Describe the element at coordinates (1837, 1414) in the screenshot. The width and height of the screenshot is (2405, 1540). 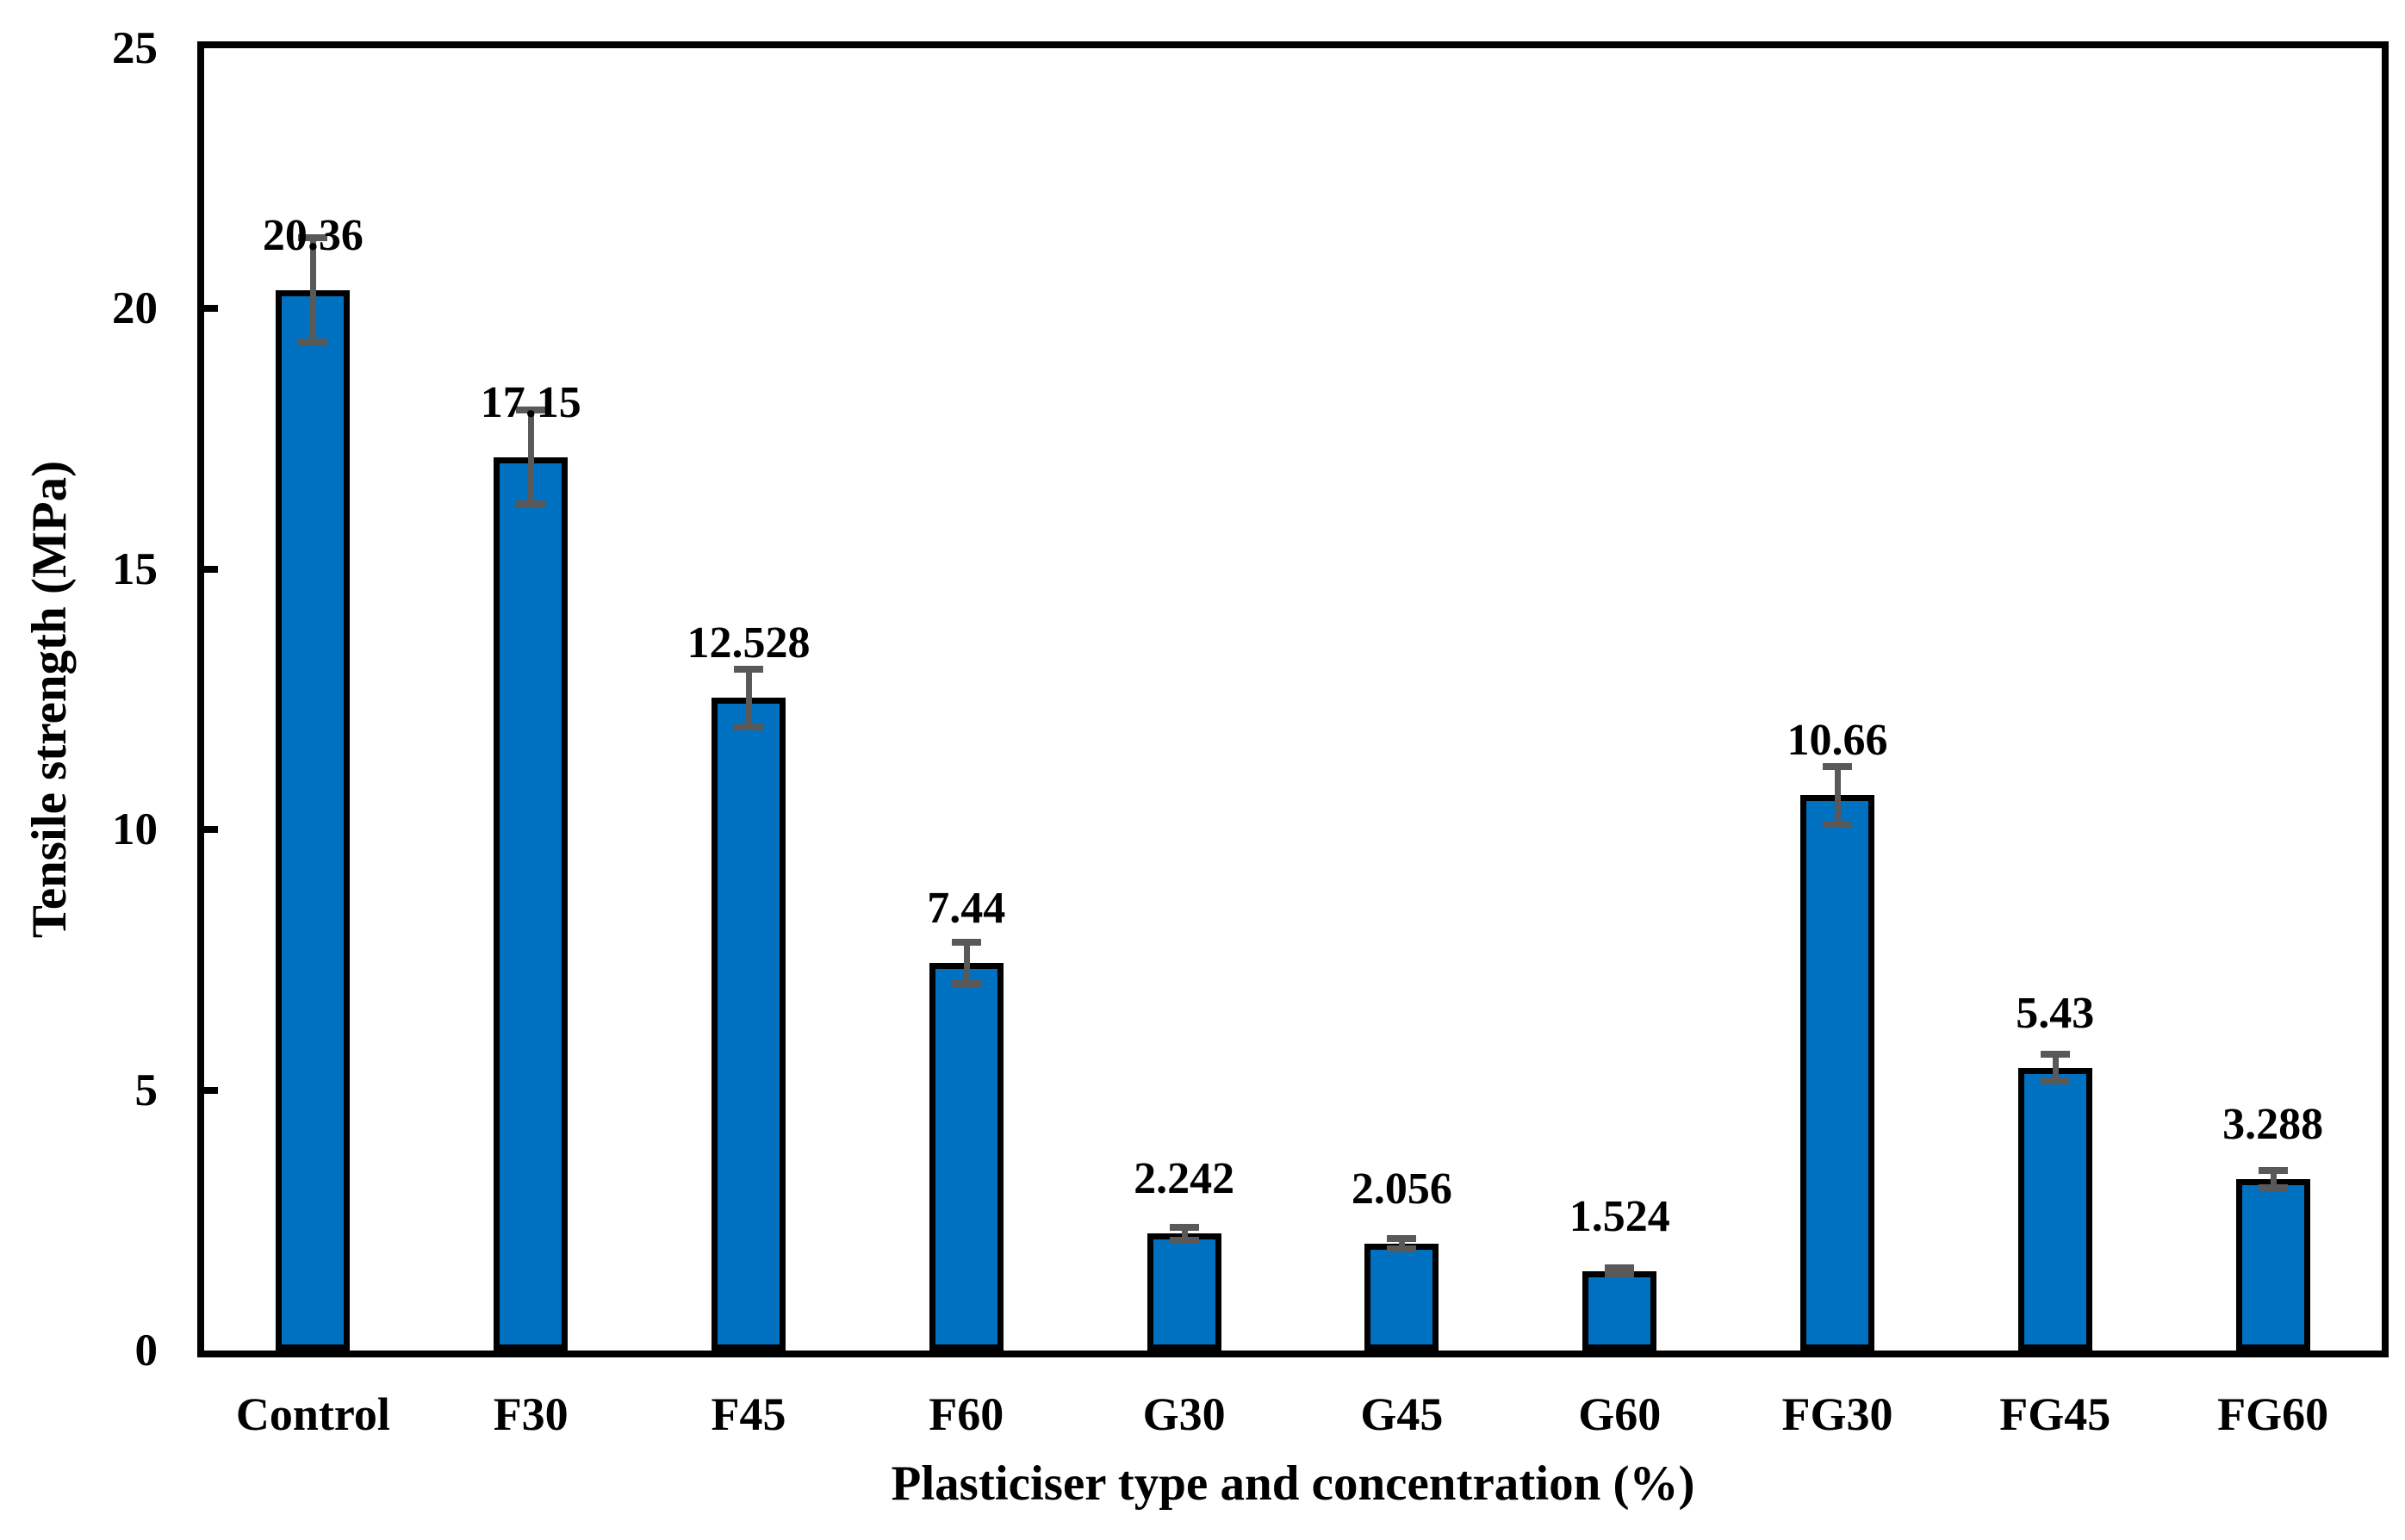
I see `category-label-fg30: FG30` at that location.